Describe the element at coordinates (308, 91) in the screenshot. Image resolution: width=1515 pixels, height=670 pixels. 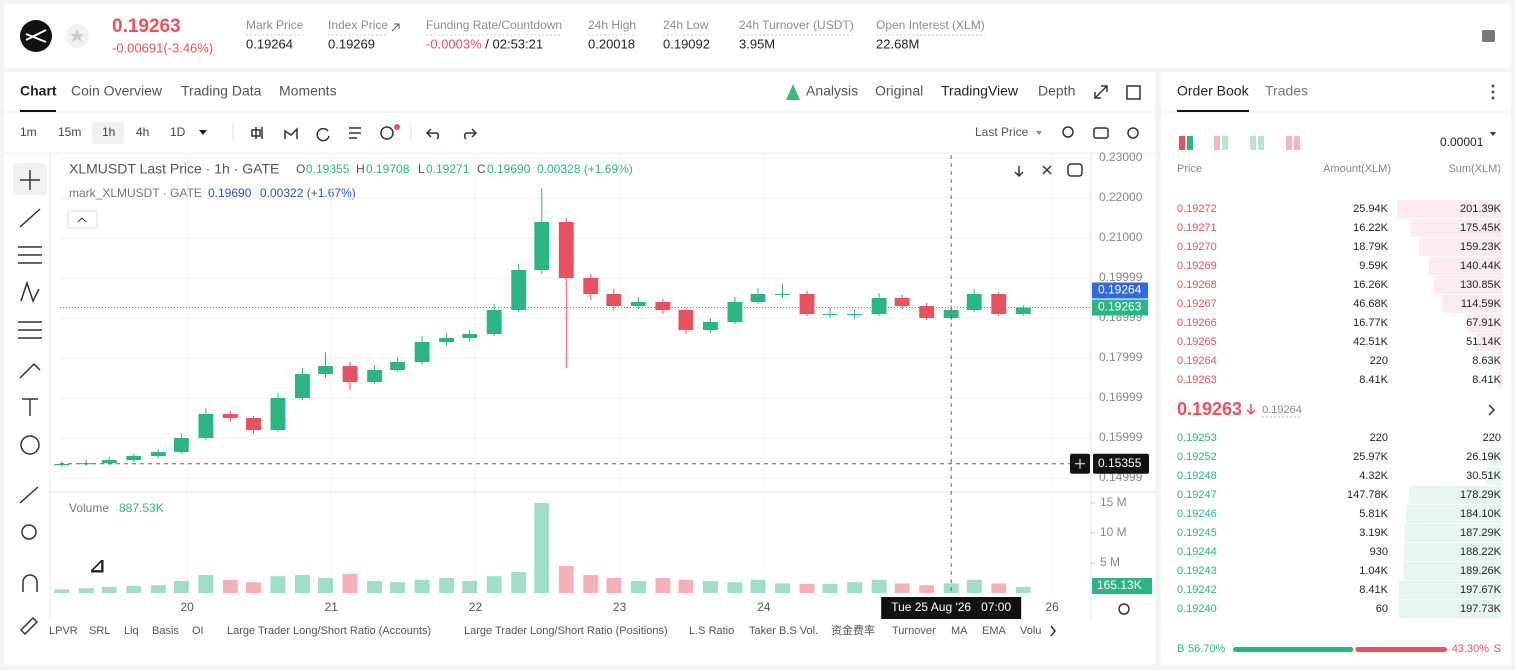
I see `chart-tab: Moments` at that location.